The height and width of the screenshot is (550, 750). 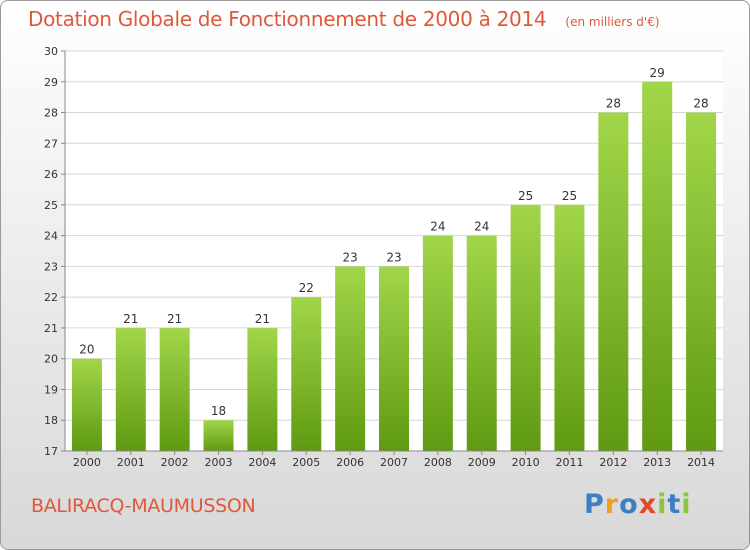 I want to click on bar-2002, so click(x=174, y=389).